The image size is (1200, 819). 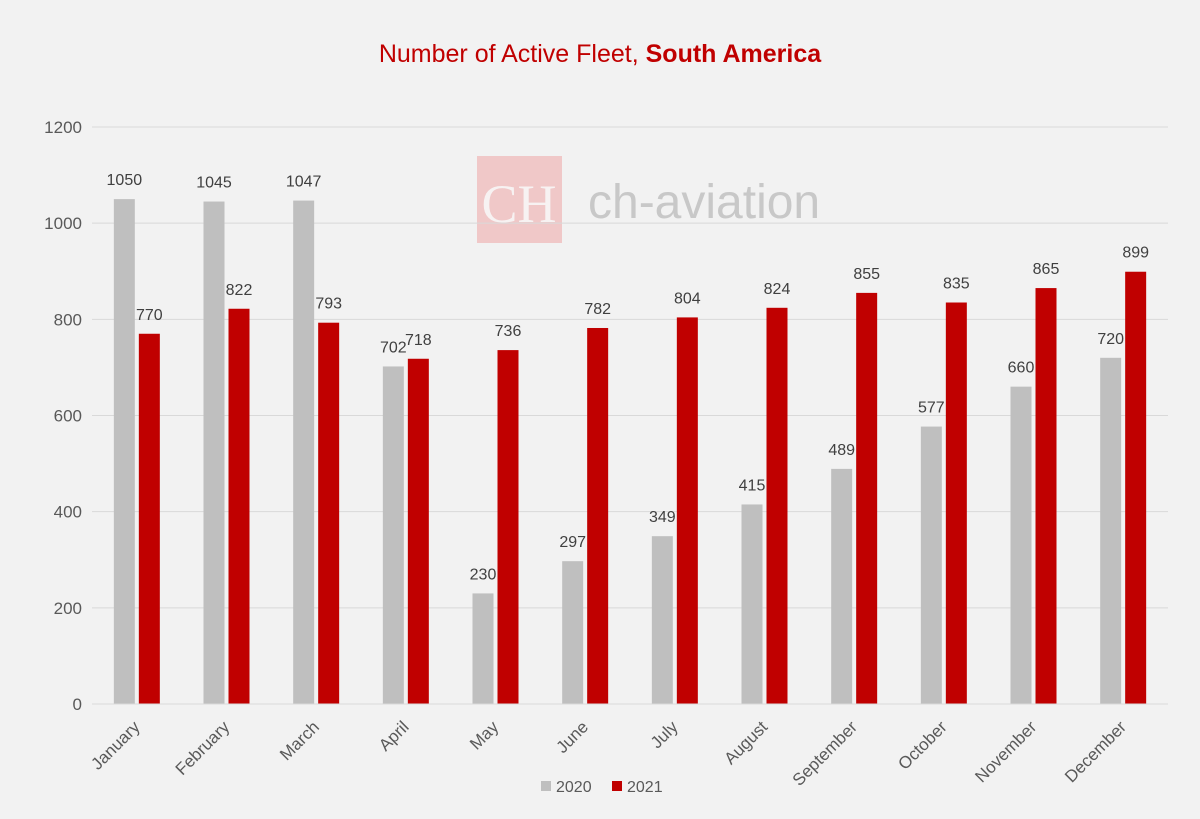 What do you see at coordinates (597, 309) in the screenshot?
I see `data-label: 782` at bounding box center [597, 309].